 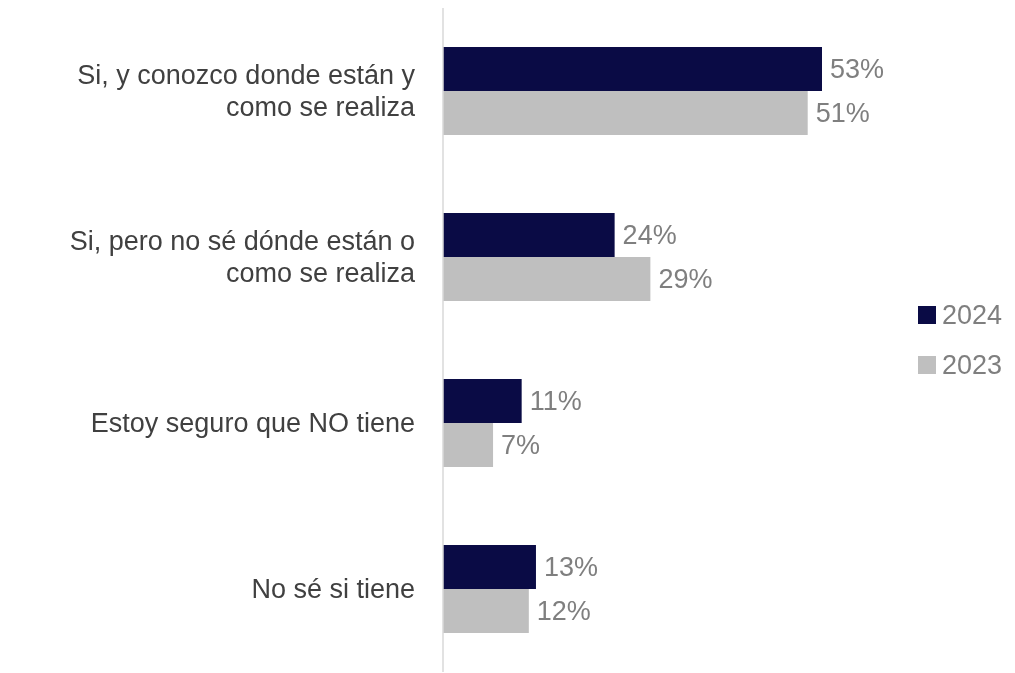 What do you see at coordinates (842, 113) in the screenshot?
I see `data-label: 51%` at bounding box center [842, 113].